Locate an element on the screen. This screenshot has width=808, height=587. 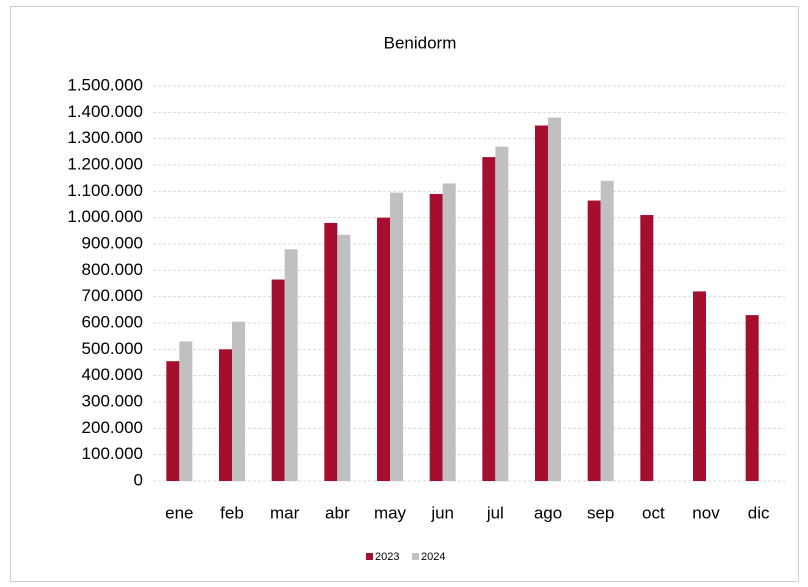
x-tick-label: nov is located at coordinates (706, 512).